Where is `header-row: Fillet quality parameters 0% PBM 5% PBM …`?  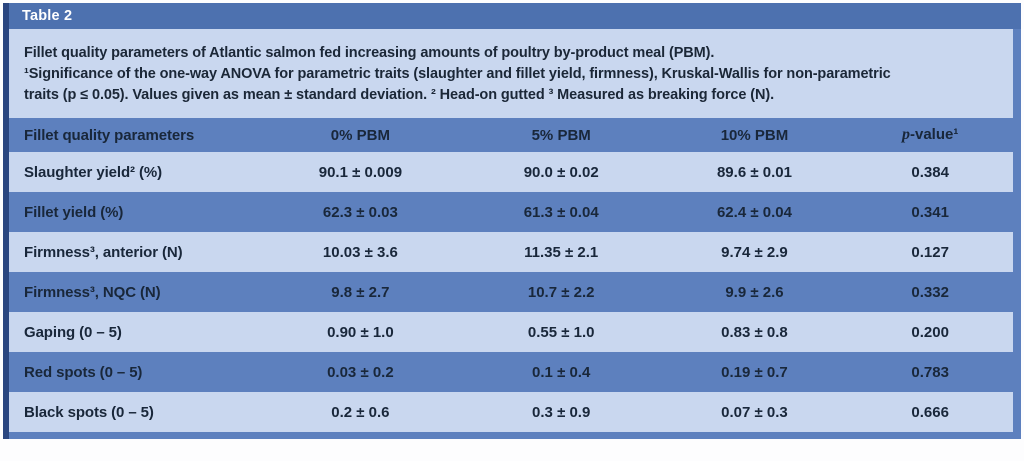 header-row: Fillet quality parameters 0% PBM 5% PBM … is located at coordinates (511, 135).